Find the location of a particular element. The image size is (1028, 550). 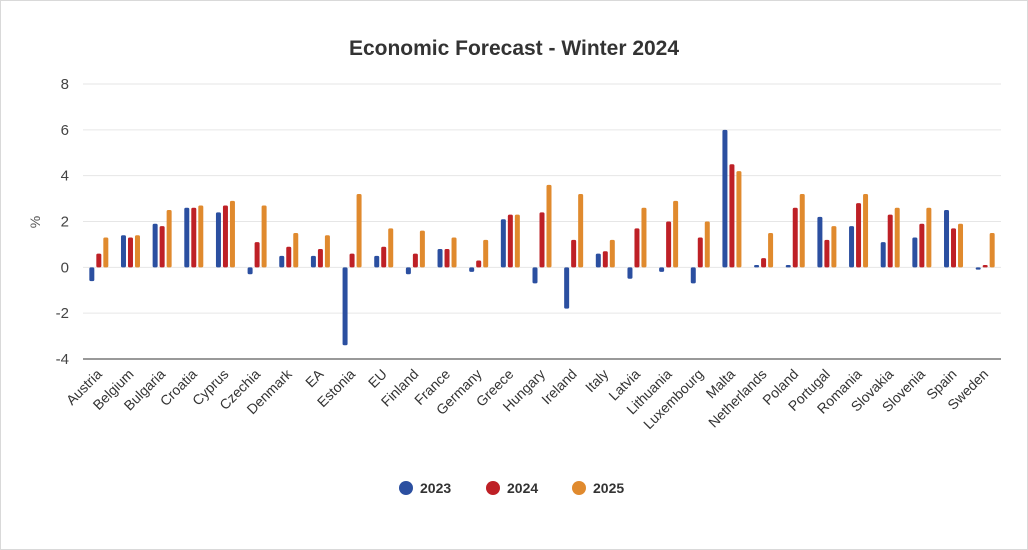

bar-2025-austria is located at coordinates (106, 252).